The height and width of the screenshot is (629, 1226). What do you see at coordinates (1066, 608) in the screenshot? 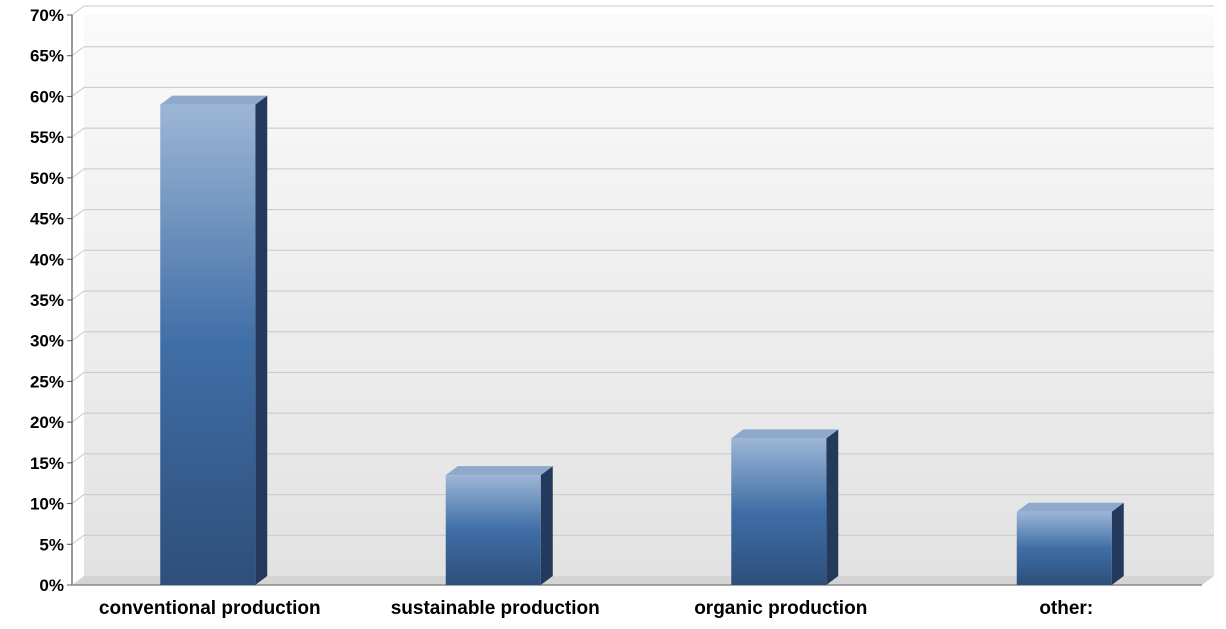
I see `x-category-label: other:` at bounding box center [1066, 608].